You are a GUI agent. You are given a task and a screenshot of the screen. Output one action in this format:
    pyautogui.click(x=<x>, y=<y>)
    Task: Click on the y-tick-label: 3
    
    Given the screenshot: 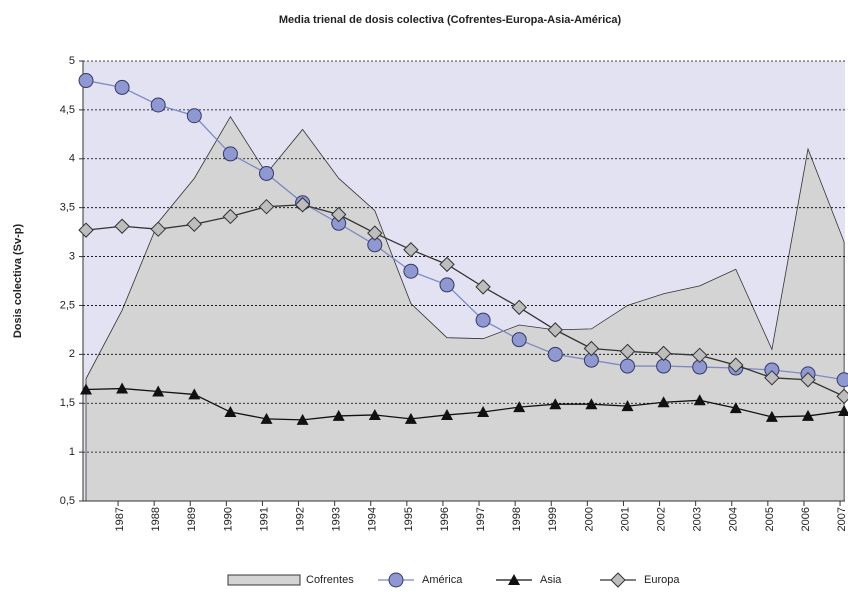 What is the action you would take?
    pyautogui.click(x=72, y=256)
    